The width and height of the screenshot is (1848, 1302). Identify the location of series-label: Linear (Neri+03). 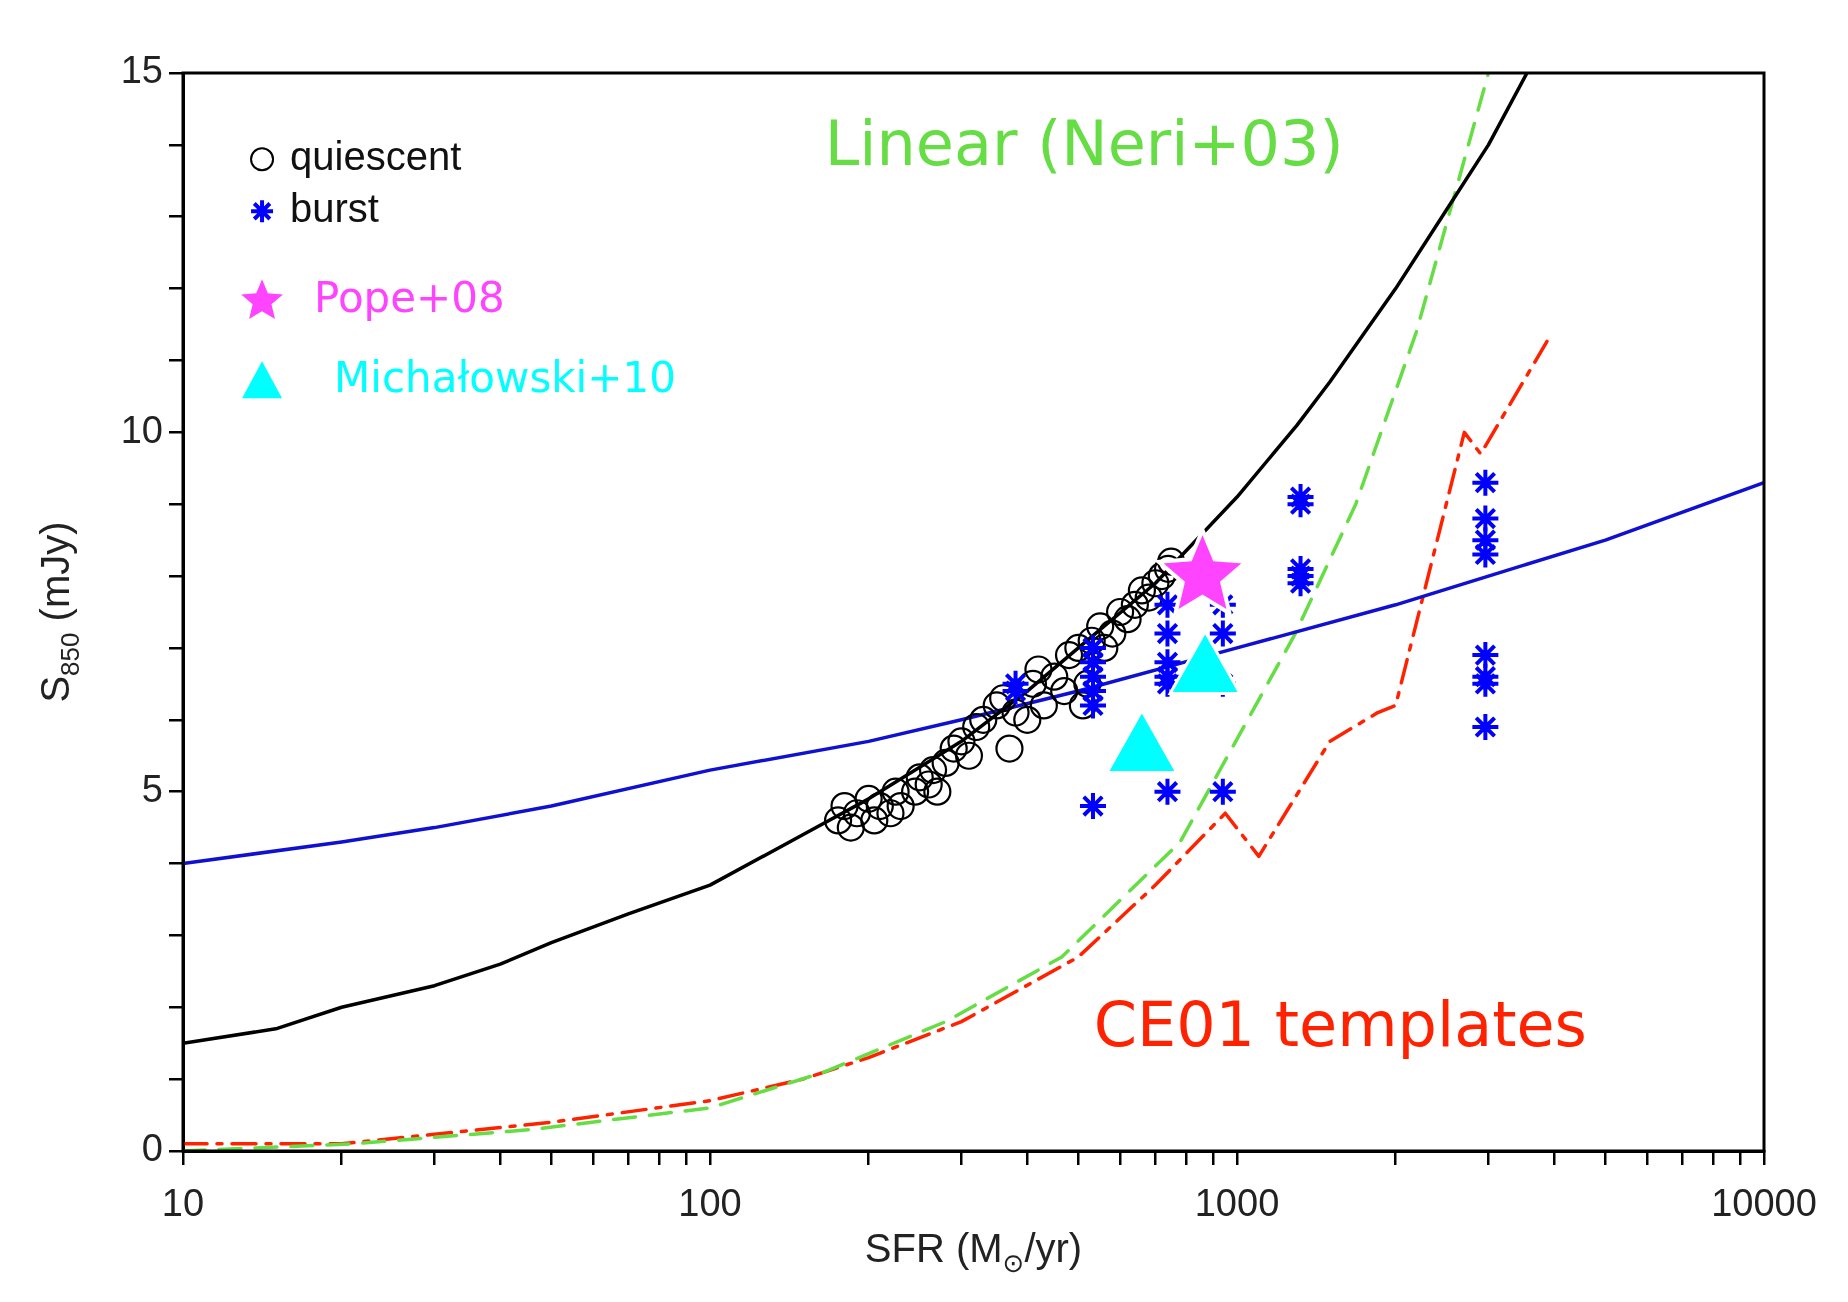
(1084, 143).